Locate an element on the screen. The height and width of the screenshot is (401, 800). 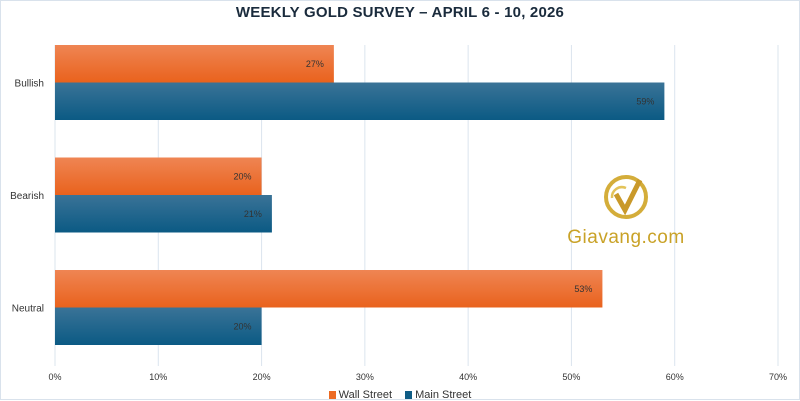
x-tick-label: 30% is located at coordinates (365, 377).